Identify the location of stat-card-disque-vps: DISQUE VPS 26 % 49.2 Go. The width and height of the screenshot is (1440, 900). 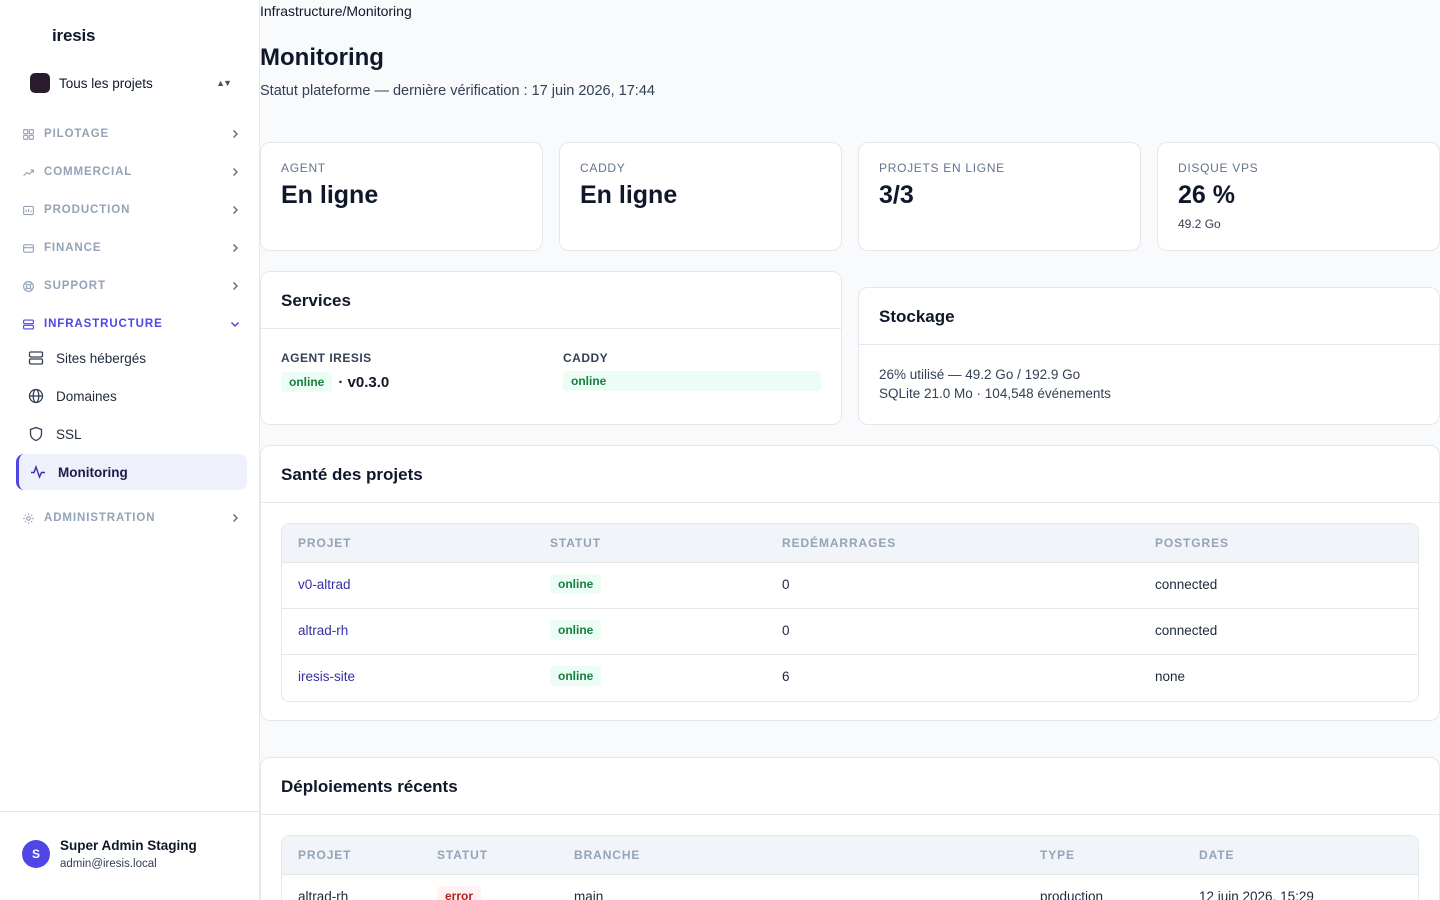
(1298, 196).